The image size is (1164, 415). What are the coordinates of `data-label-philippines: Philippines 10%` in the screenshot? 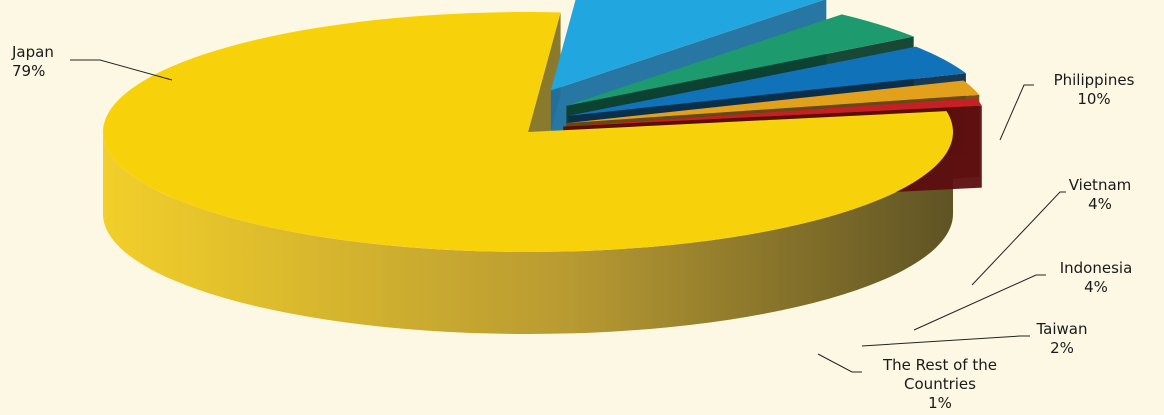 It's located at (1094, 89).